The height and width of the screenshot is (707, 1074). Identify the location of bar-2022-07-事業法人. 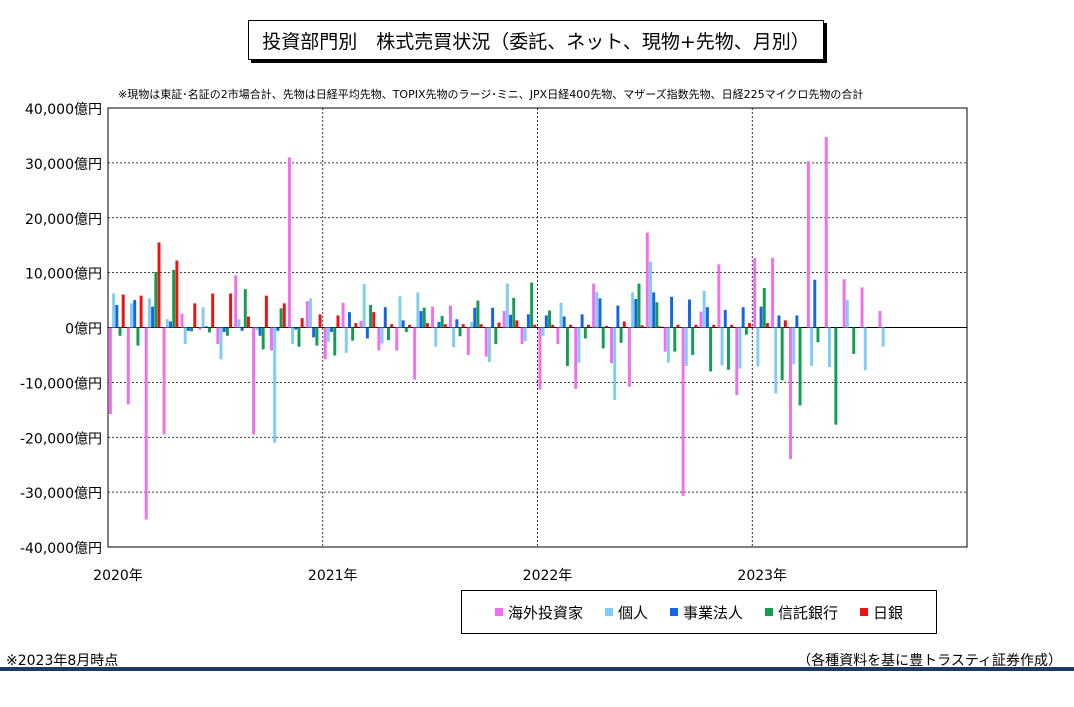
(654, 310).